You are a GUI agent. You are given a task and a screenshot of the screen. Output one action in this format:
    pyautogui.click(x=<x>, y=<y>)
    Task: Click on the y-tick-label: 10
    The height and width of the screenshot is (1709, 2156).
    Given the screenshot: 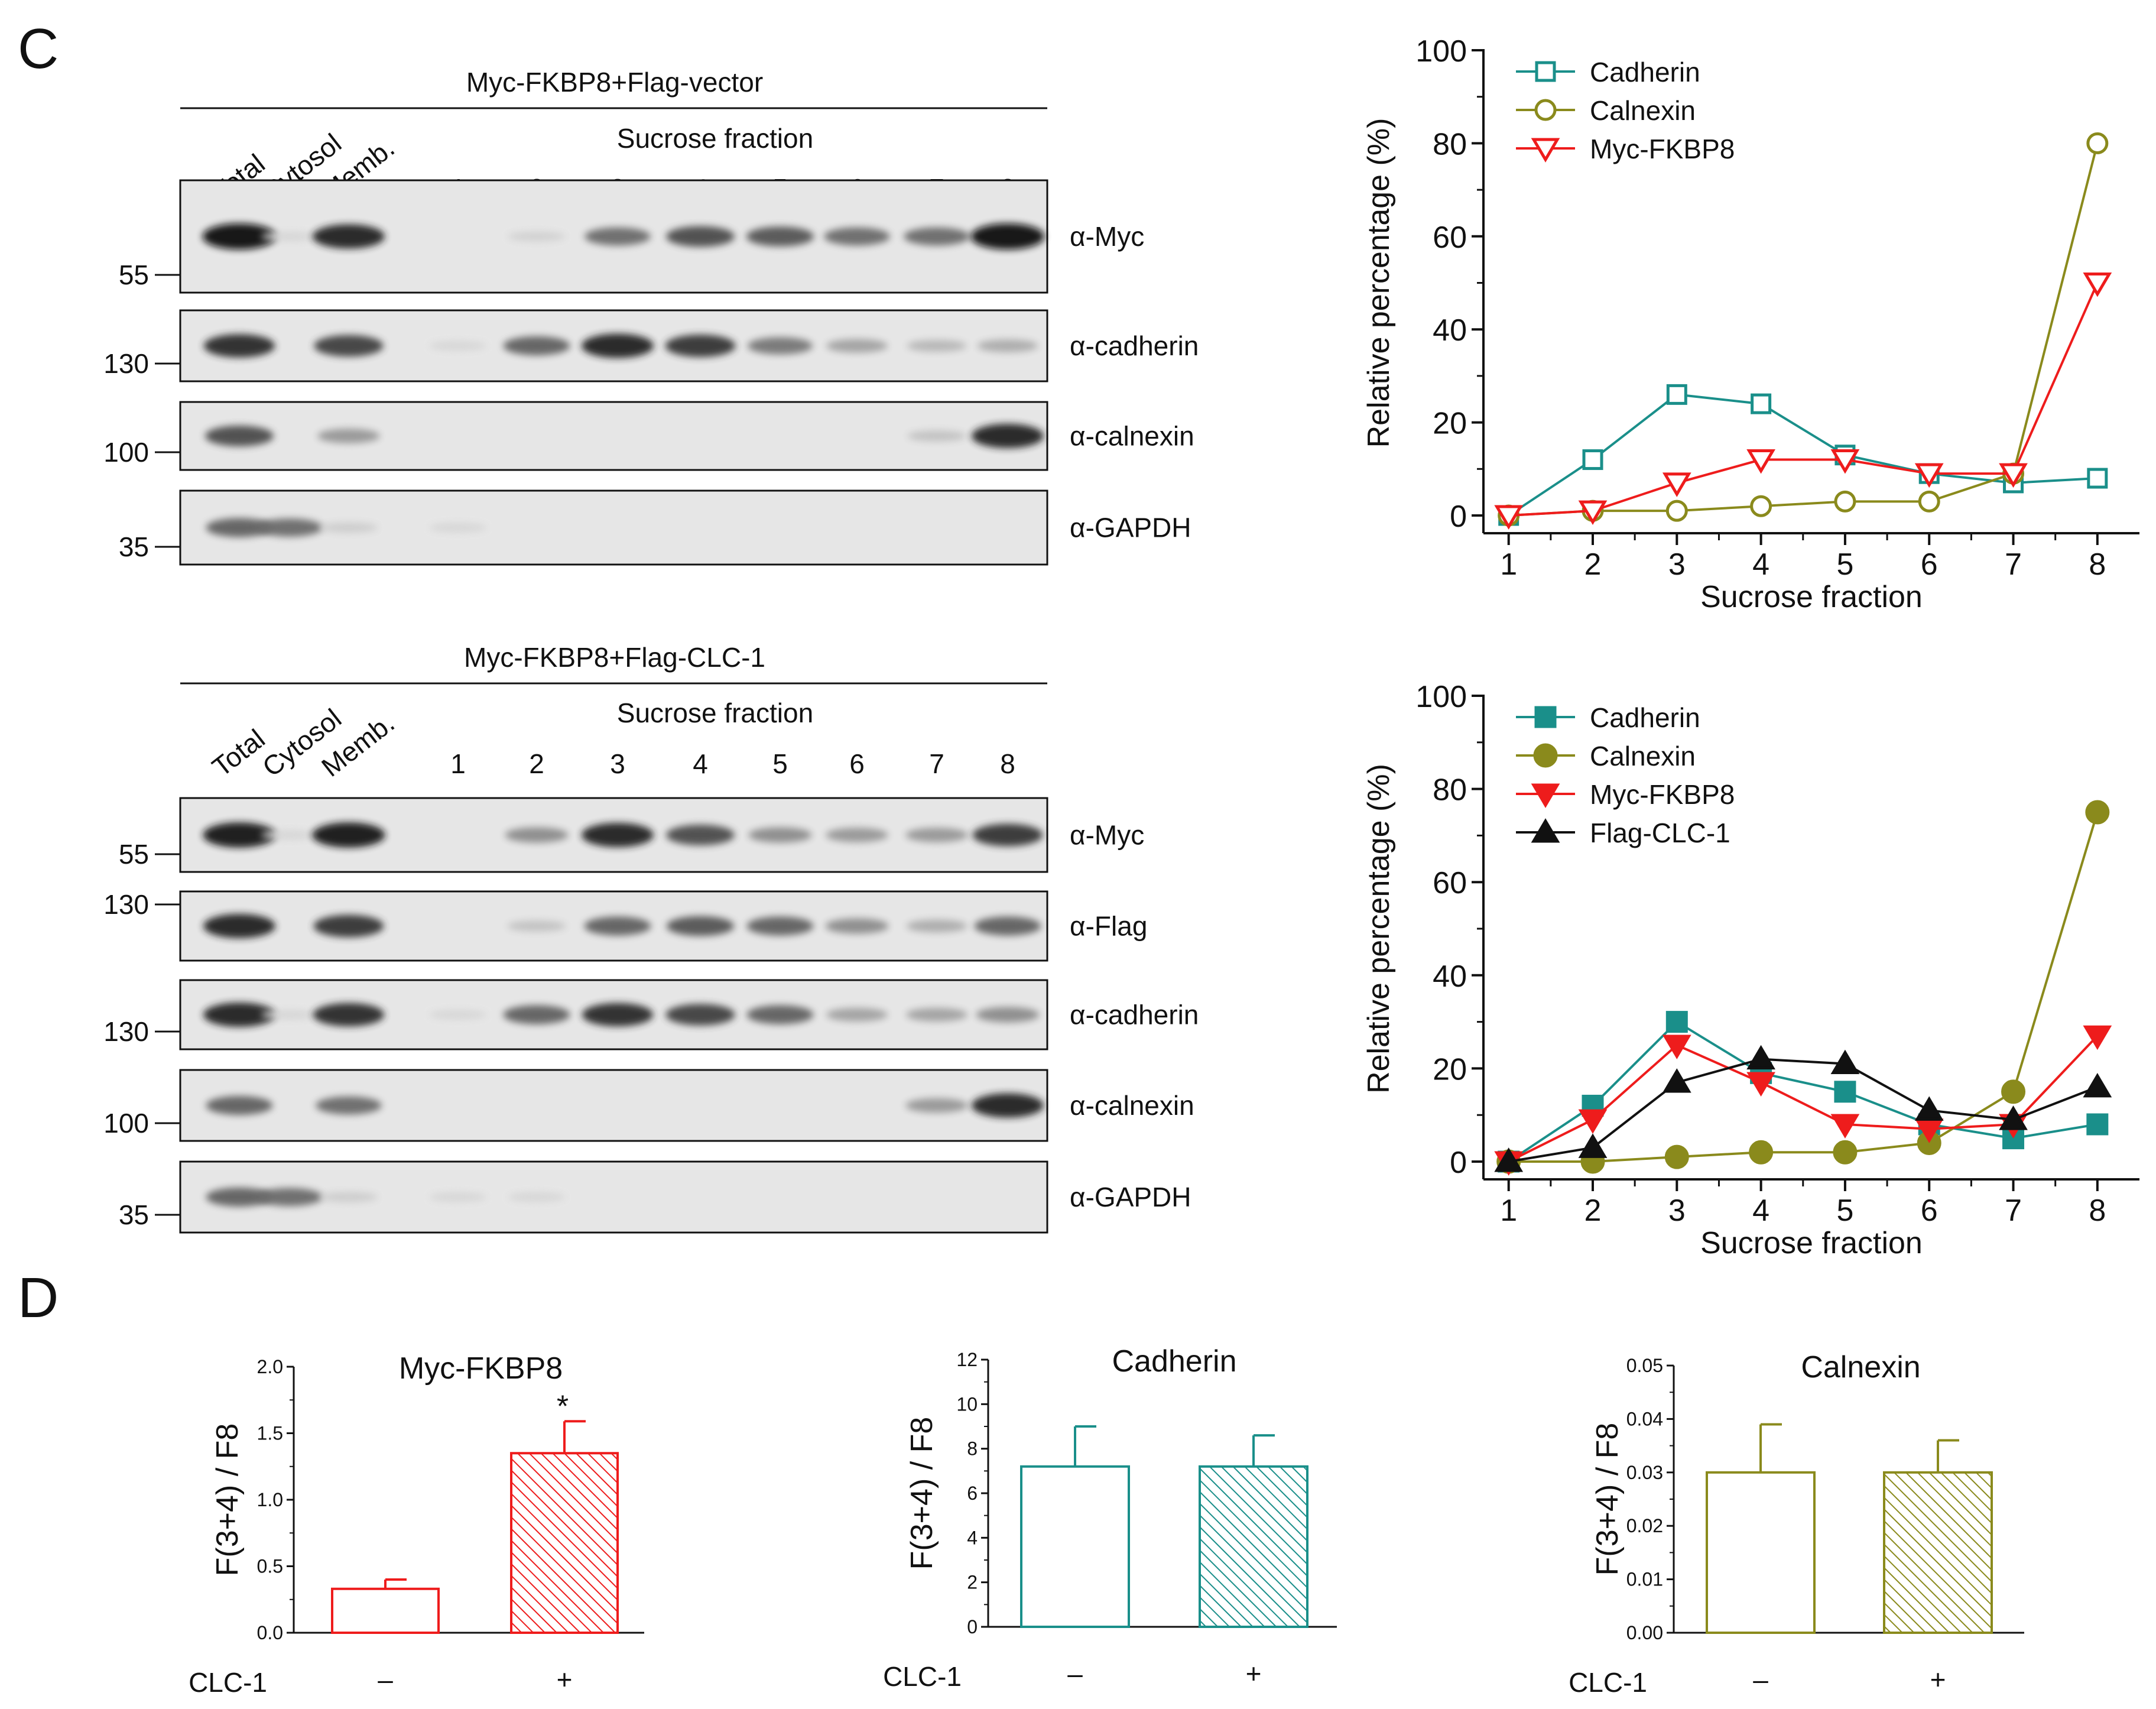 What is the action you would take?
    pyautogui.click(x=967, y=1404)
    